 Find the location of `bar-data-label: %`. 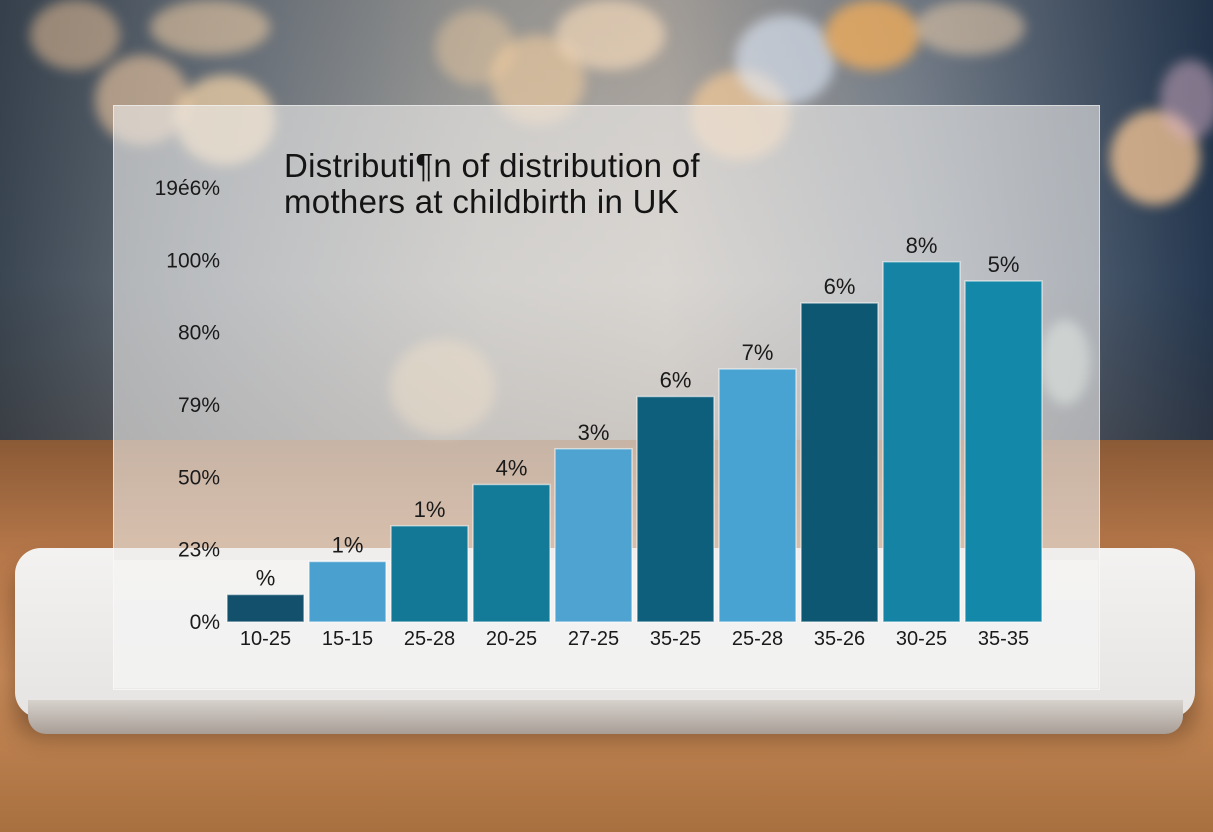

bar-data-label: % is located at coordinates (266, 578).